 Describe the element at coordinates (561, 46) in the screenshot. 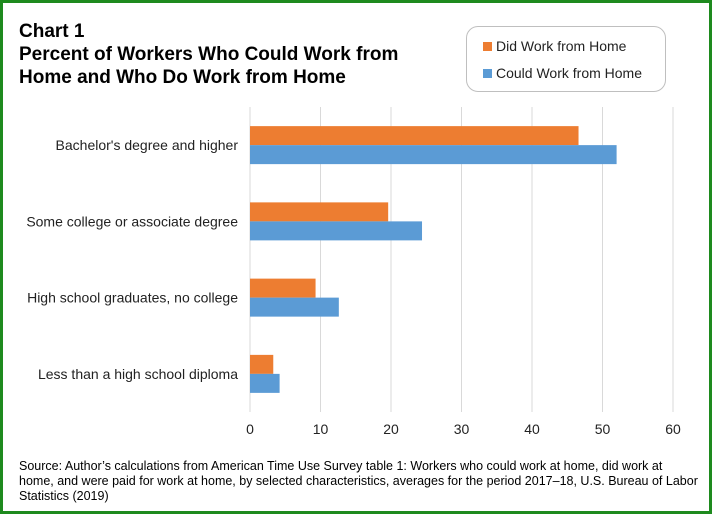

I see `legend-label-did: Did Work from Home` at that location.